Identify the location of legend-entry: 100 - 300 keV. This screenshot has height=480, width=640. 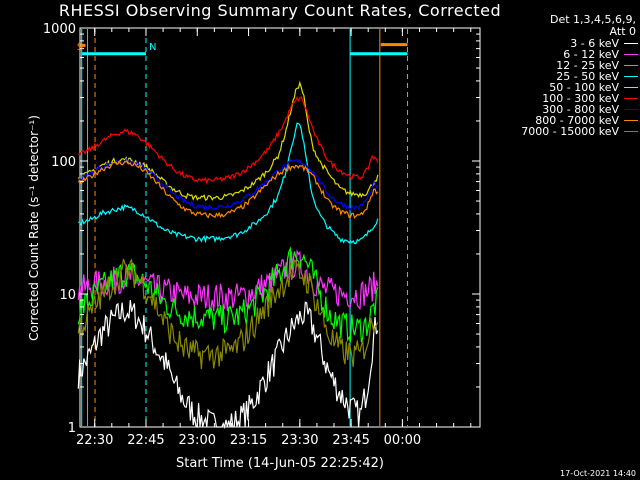
(557, 98).